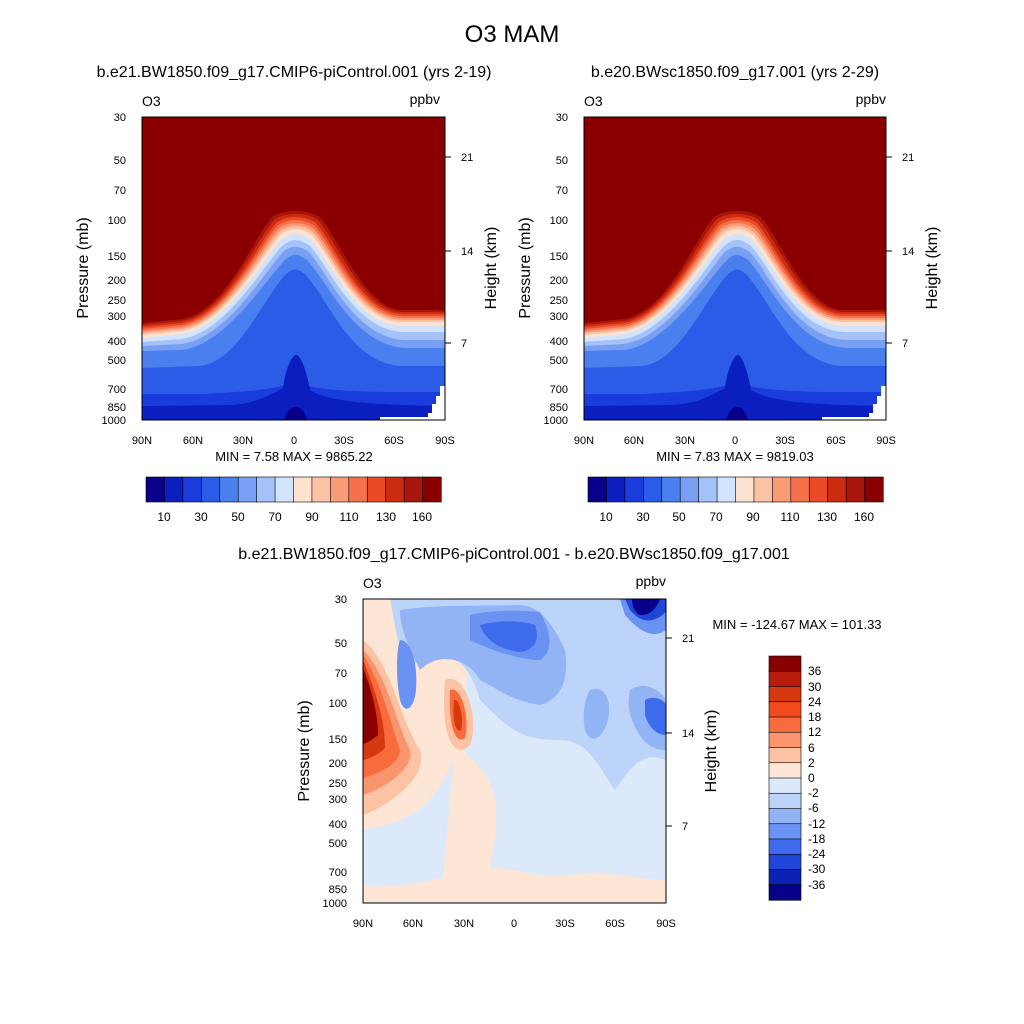  Describe the element at coordinates (562, 161) in the screenshot. I see `panel-2-ytick: 50` at that location.